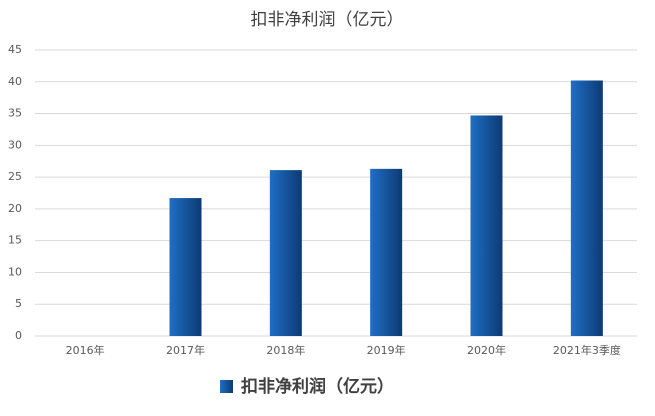 The width and height of the screenshot is (655, 416). I want to click on y-tick-label: 20, so click(15, 208).